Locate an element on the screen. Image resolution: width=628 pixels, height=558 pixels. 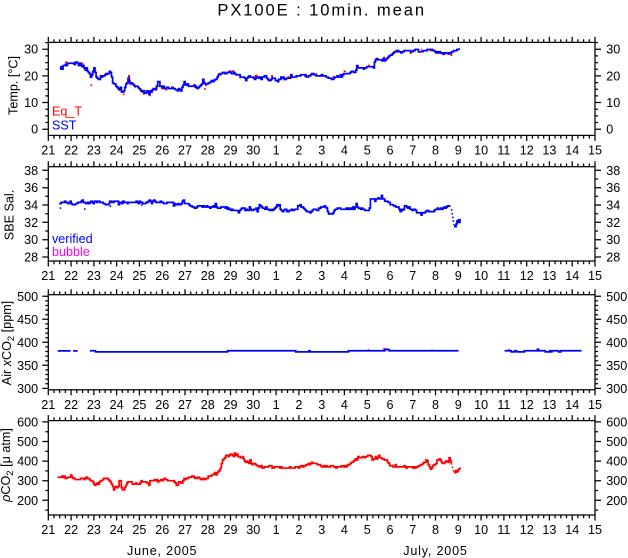
svg-text: June, 2005 is located at coordinates (162, 551).